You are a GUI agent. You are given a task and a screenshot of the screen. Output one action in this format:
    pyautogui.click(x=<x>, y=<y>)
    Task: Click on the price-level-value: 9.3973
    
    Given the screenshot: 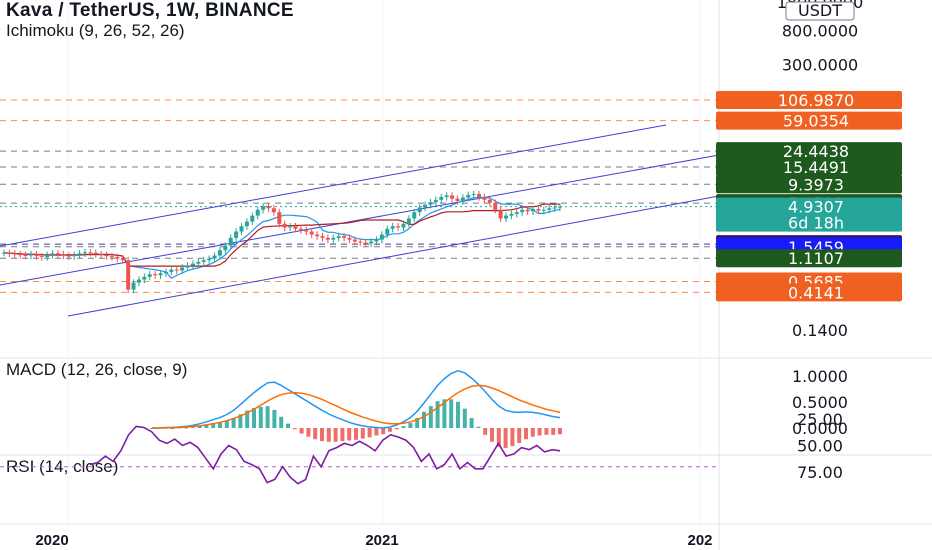 What is the action you would take?
    pyautogui.click(x=816, y=184)
    